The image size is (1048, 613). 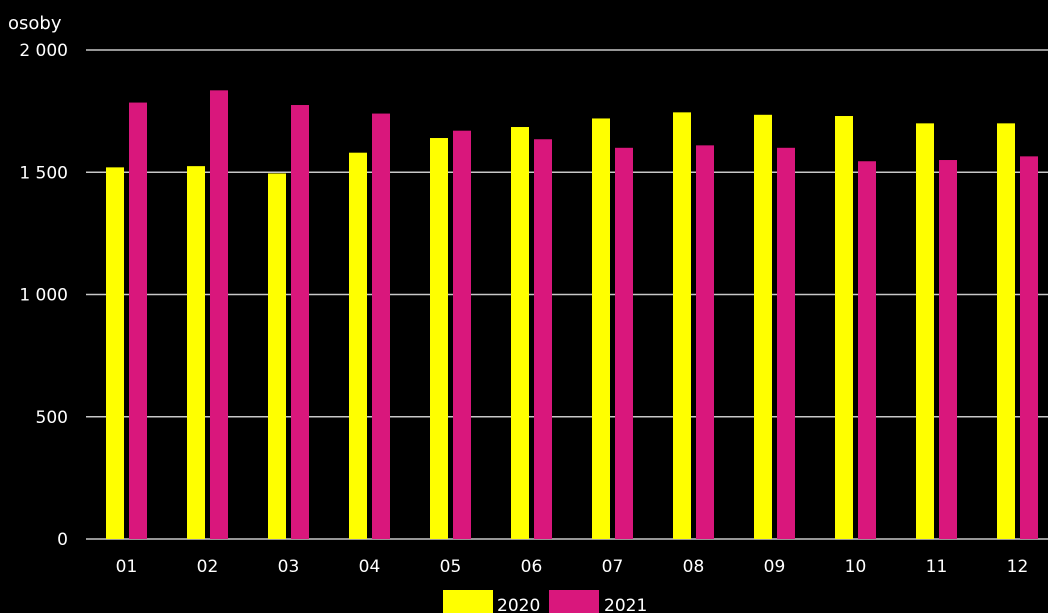 I want to click on x-tick-label: 12, so click(x=1018, y=567).